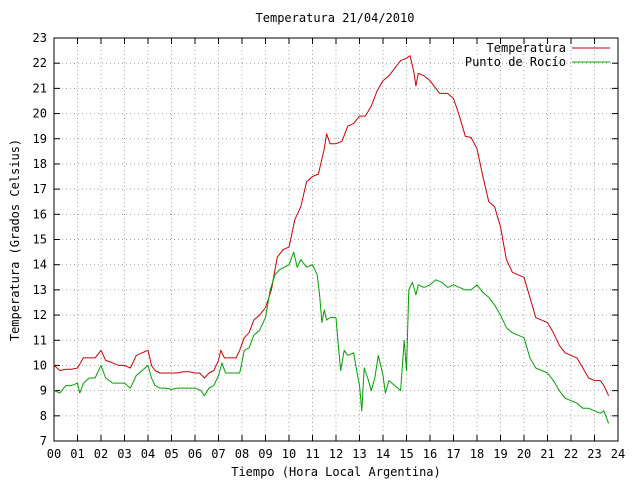  I want to click on x-tick-label: 21, so click(547, 454).